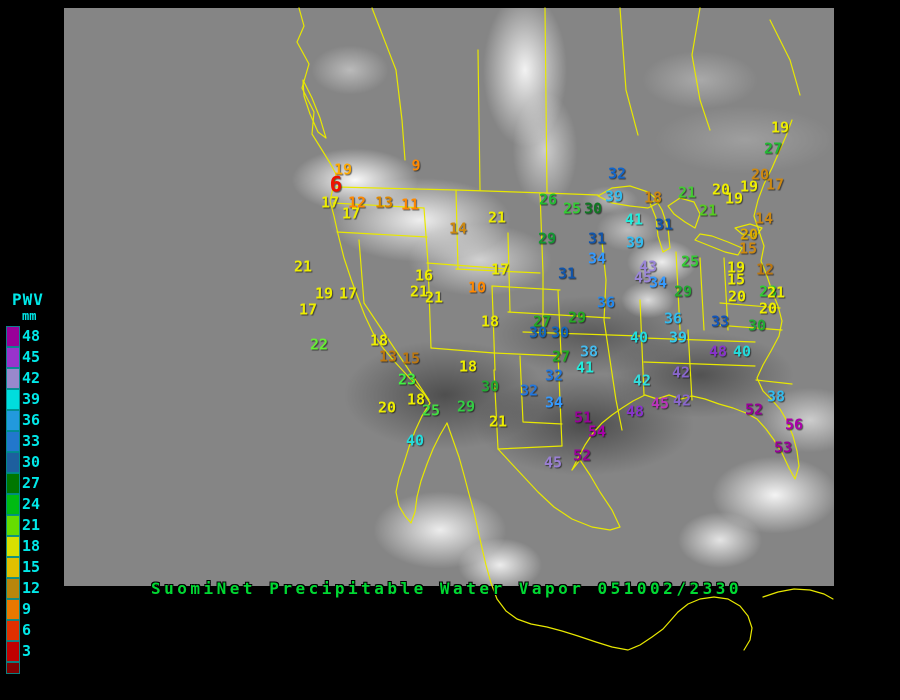 Image resolution: width=900 pixels, height=700 pixels. What do you see at coordinates (319, 344) in the screenshot?
I see `station-pwv-value: 22` at bounding box center [319, 344].